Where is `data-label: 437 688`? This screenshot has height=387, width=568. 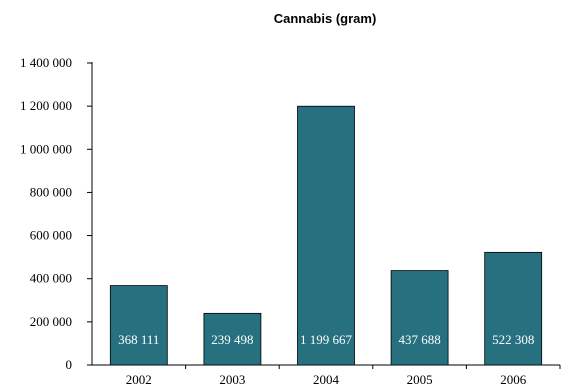 data-label: 437 688 is located at coordinates (419, 339).